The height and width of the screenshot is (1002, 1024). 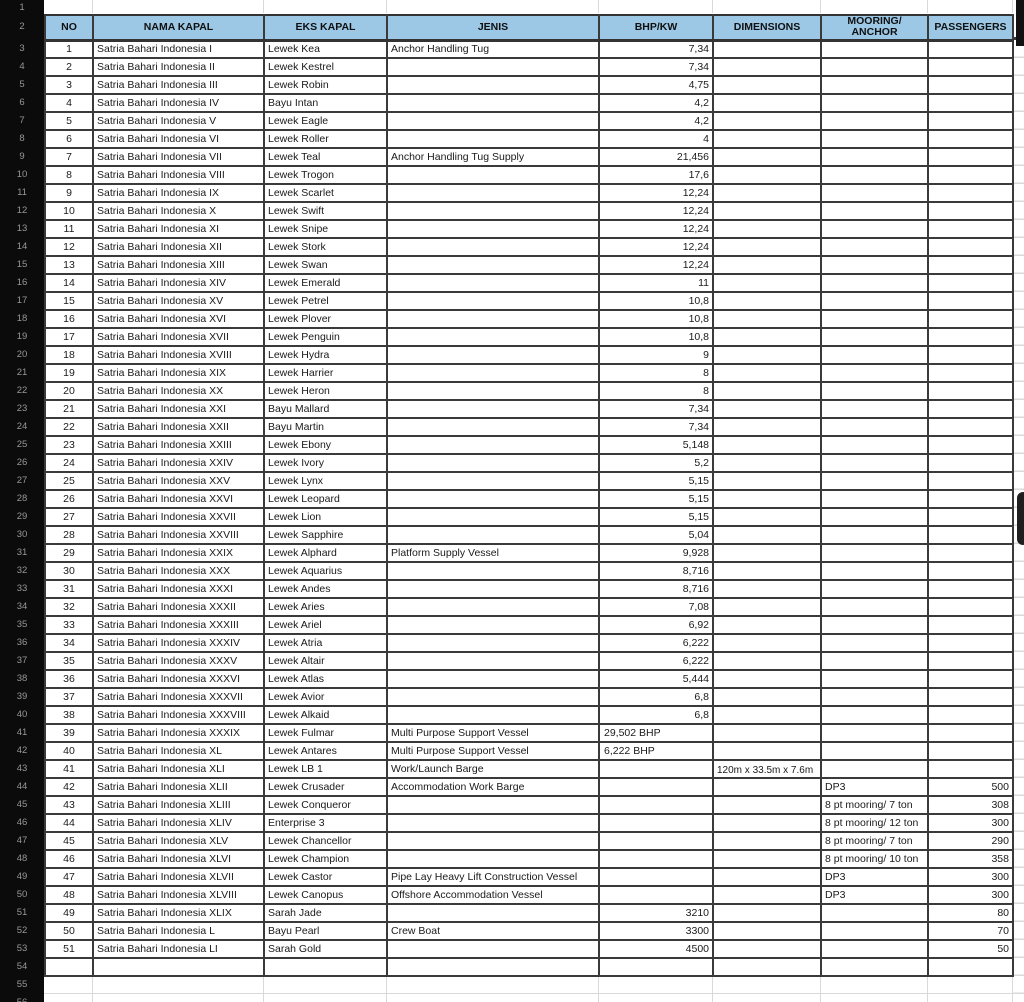 What do you see at coordinates (22, 966) in the screenshot?
I see `row-number: 54` at bounding box center [22, 966].